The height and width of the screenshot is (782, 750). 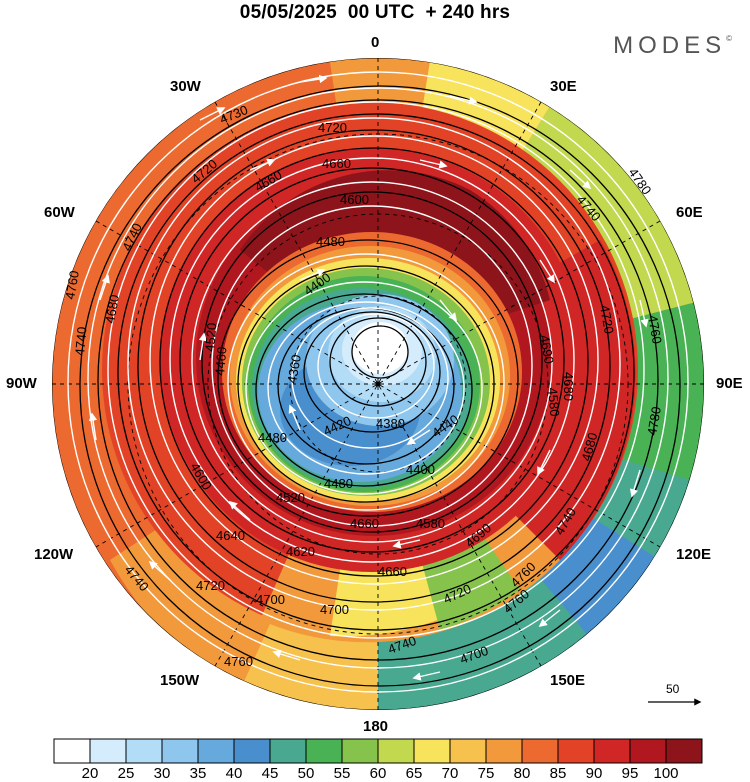 What do you see at coordinates (90, 773) in the screenshot?
I see `colorbar-tick-label: 20` at bounding box center [90, 773].